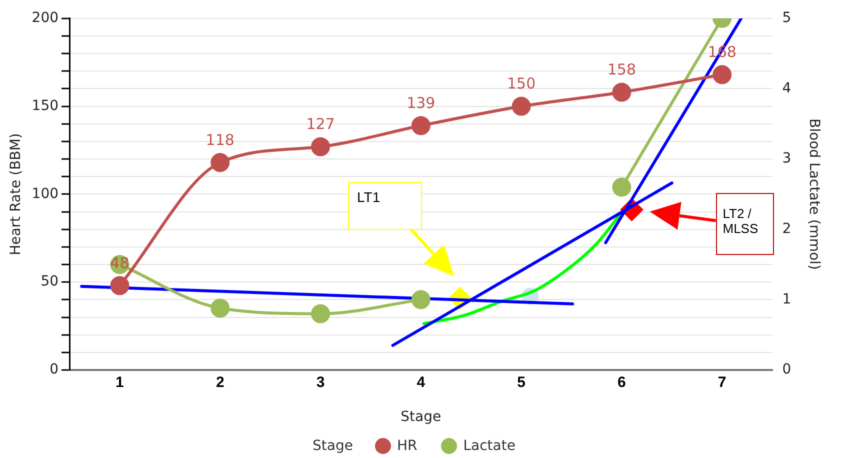 The image size is (842, 458). Describe the element at coordinates (54, 370) in the screenshot. I see `y-tick-label: 0` at that location.